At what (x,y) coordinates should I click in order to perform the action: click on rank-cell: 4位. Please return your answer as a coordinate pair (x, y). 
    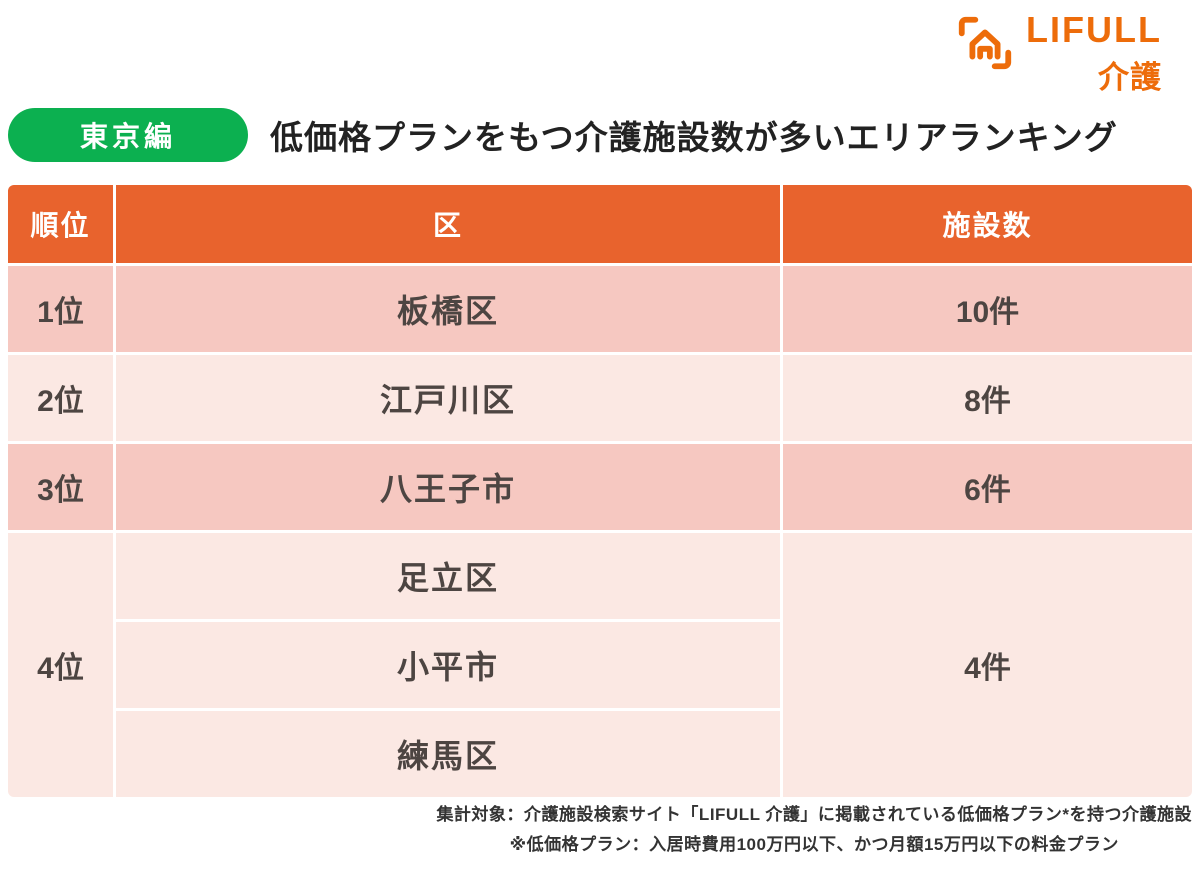
    Looking at the image, I should click on (60, 665).